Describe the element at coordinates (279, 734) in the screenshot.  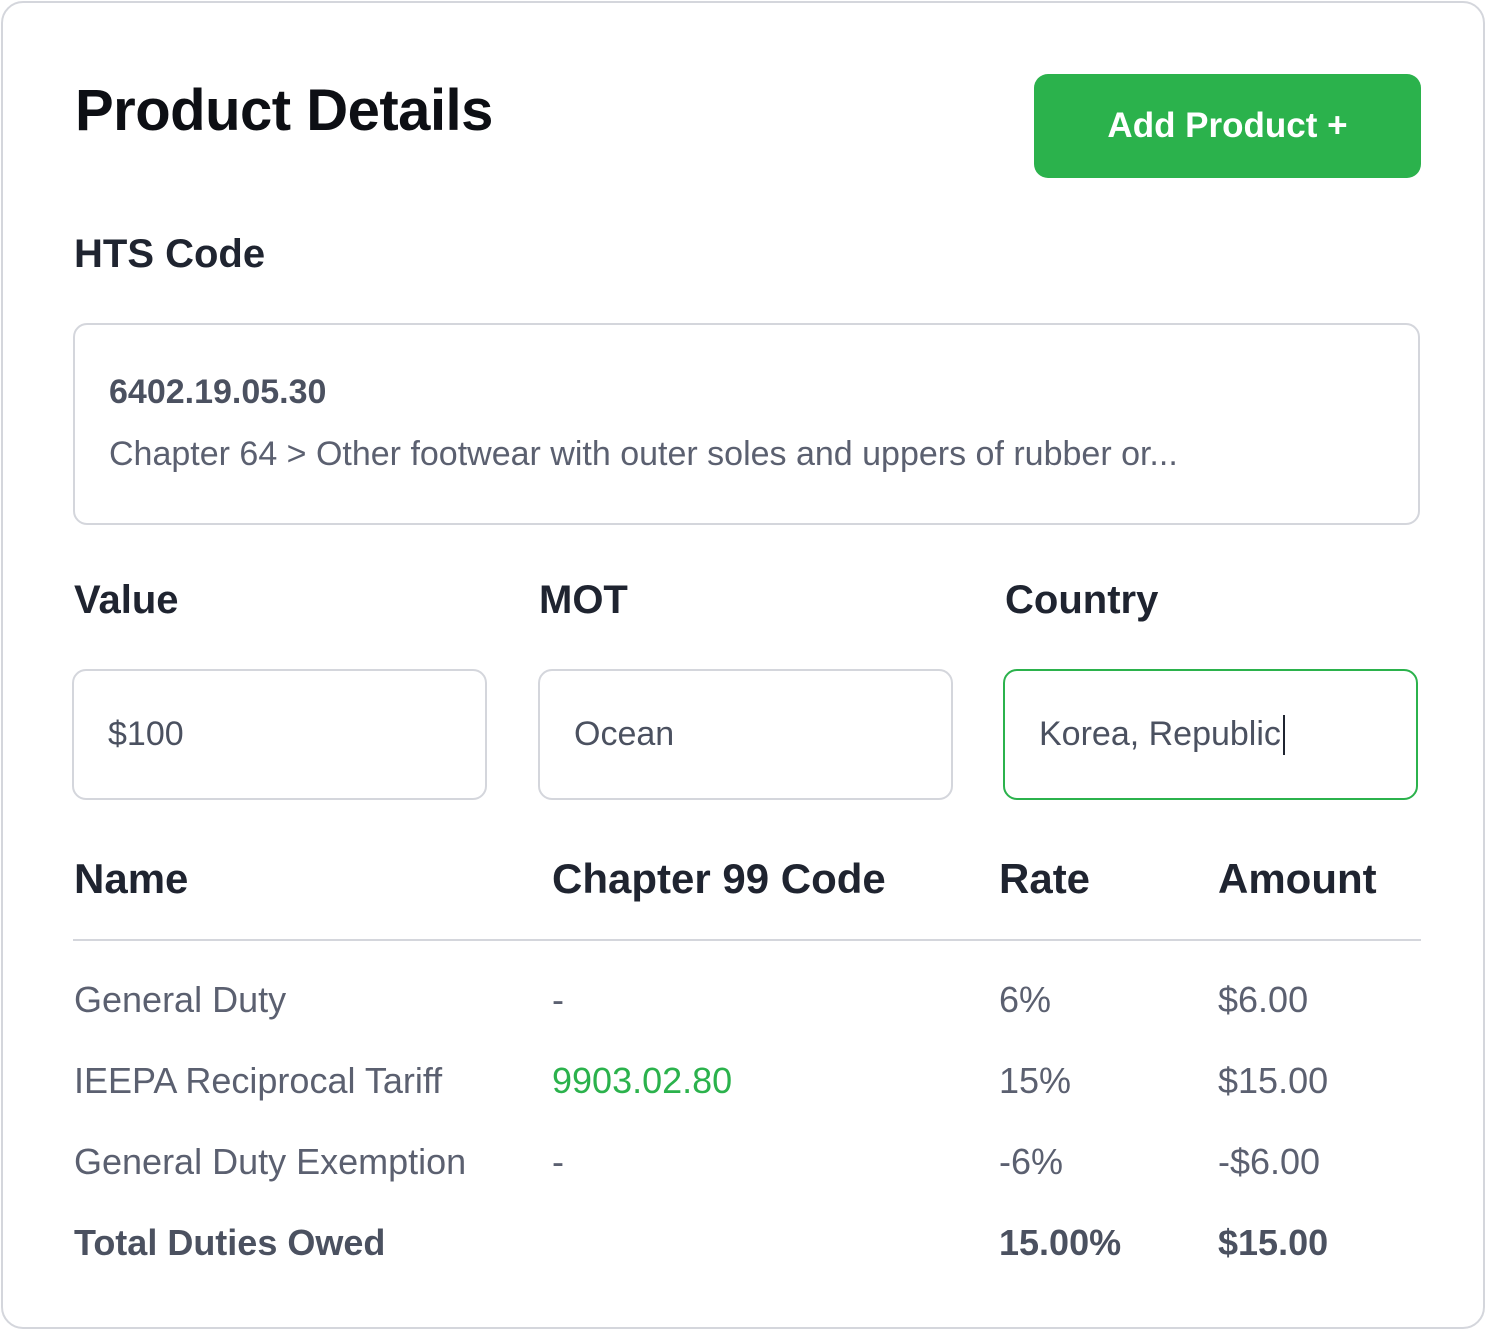
I see `value-input: $100` at that location.